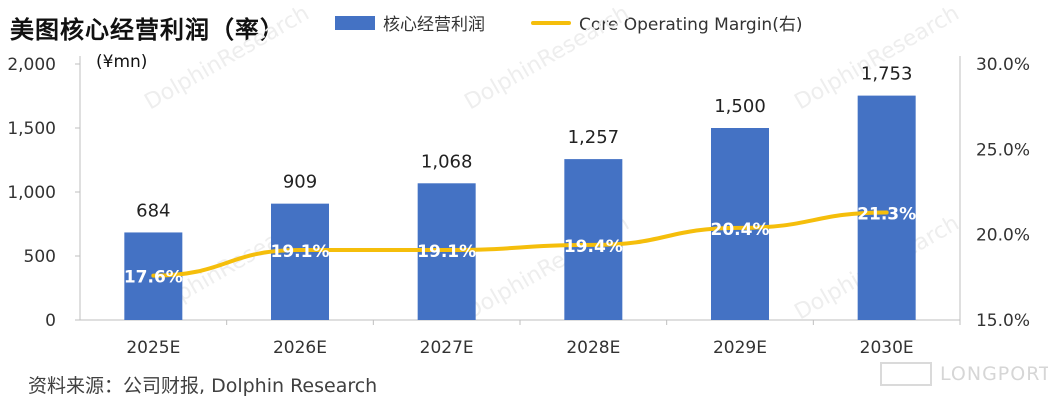 This screenshot has height=400, width=1048. Describe the element at coordinates (691, 25) in the screenshot. I see `legend-line-label: Core Operating Margin(右)` at that location.